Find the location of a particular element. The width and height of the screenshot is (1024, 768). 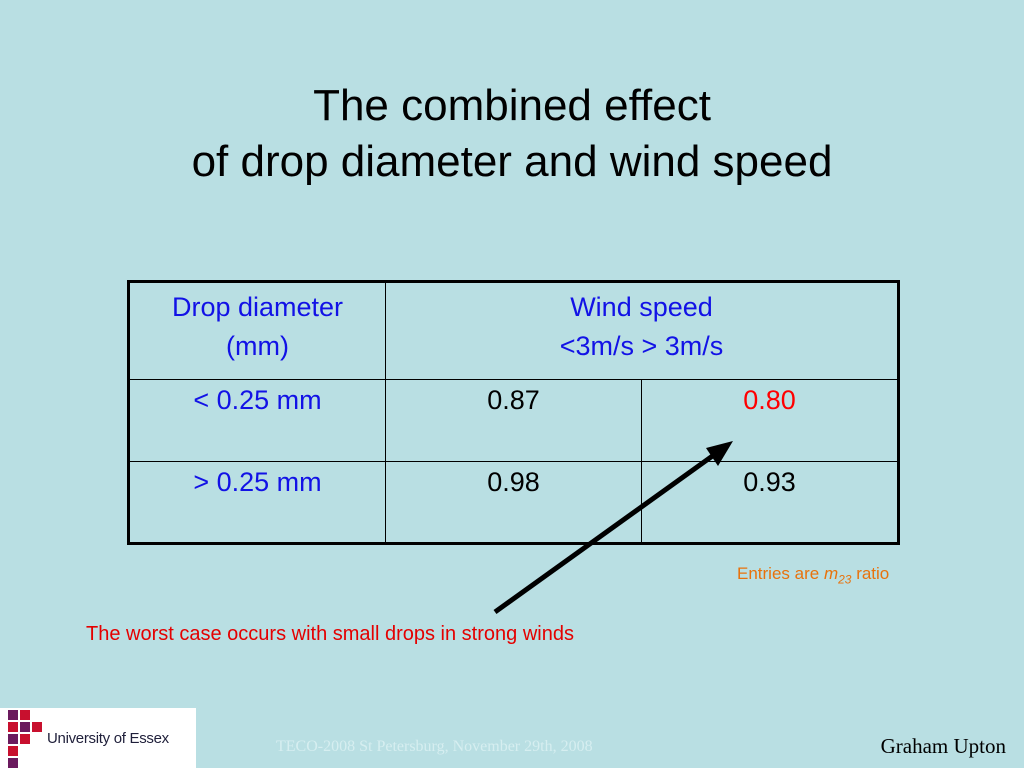

note-suffix: ratio is located at coordinates (870, 573).